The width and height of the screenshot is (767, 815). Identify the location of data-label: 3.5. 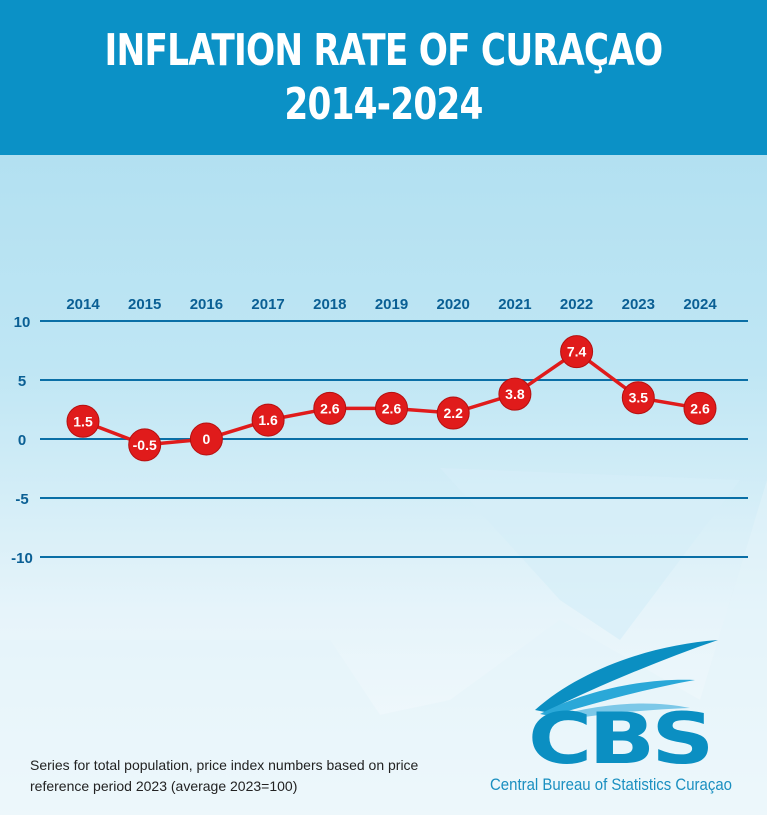
(639, 398).